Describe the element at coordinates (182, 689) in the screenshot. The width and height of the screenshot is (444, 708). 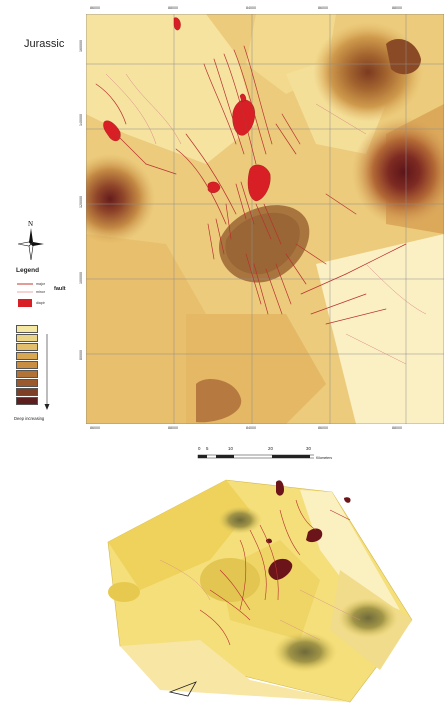
I see `3d-north-arrow-icon` at that location.